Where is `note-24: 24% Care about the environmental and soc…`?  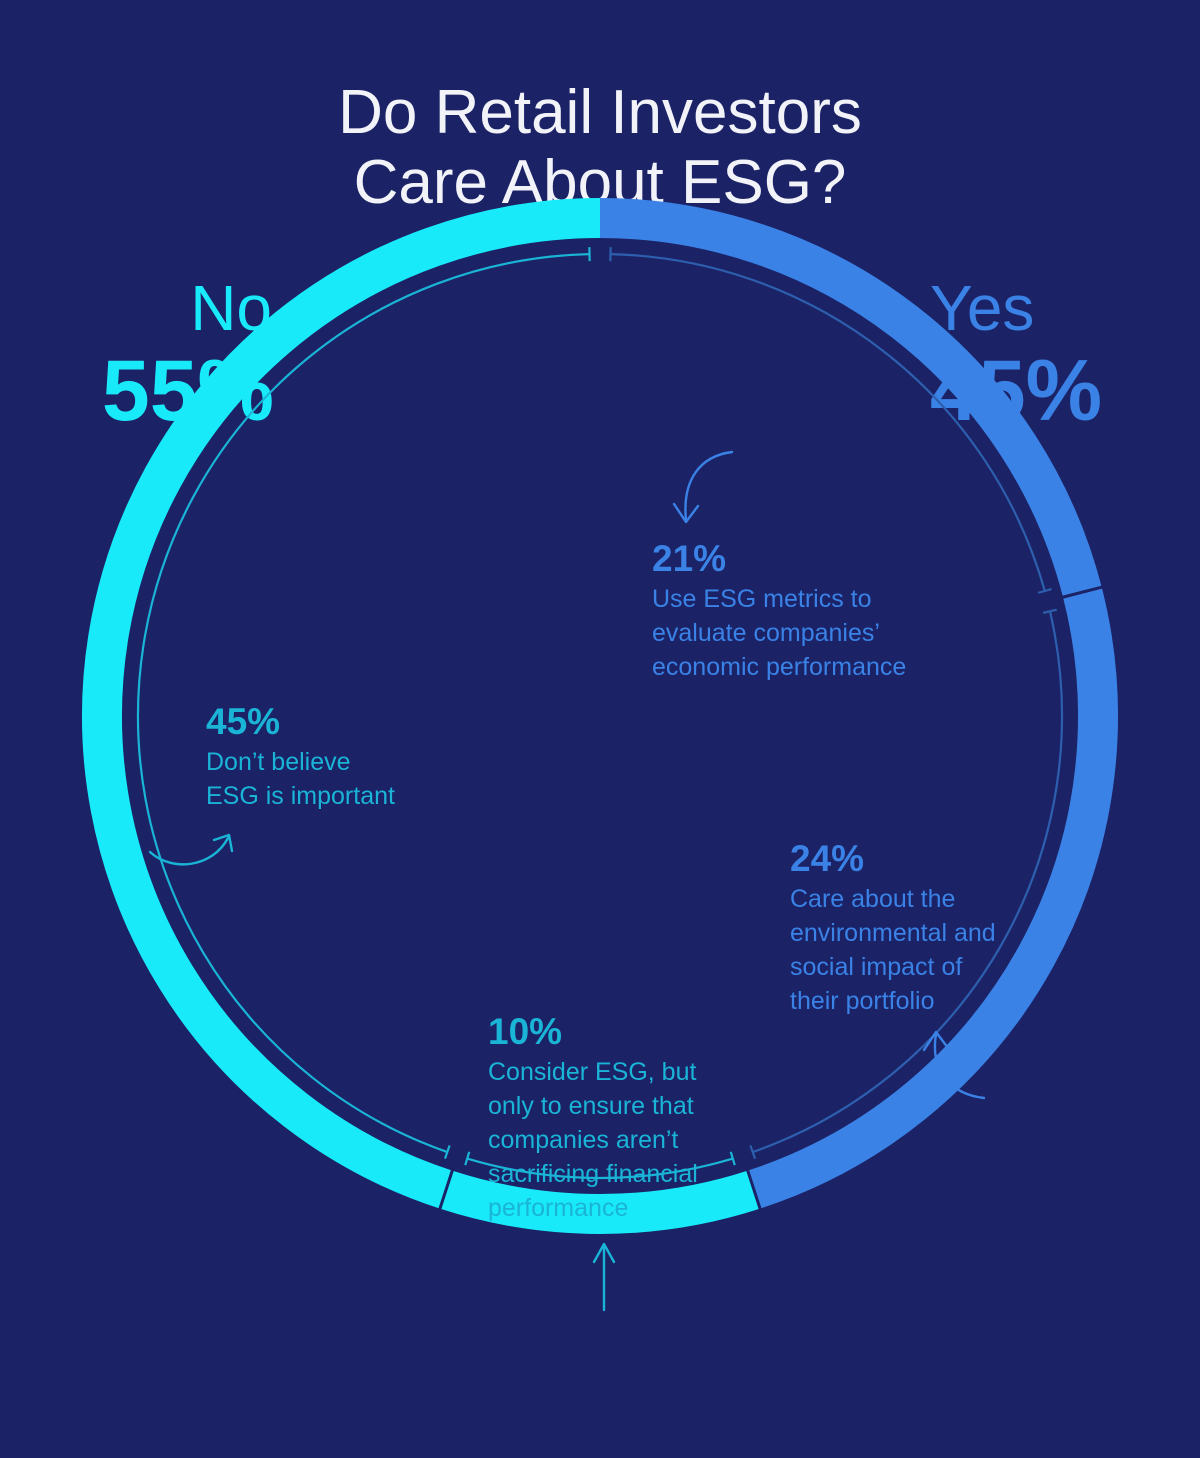
note-24: 24% Care about the environmental and soc… is located at coordinates (893, 927).